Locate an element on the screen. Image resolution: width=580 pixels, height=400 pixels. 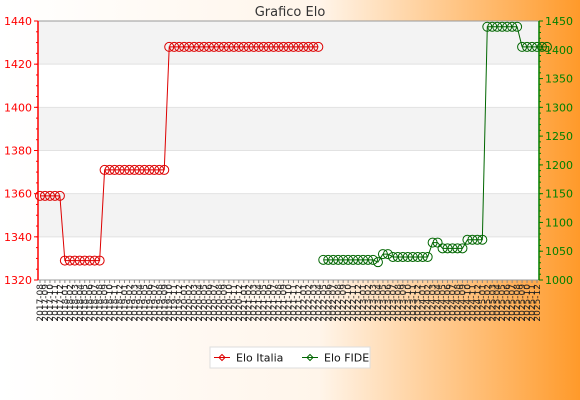
left-tick-label: 1320 is located at coordinates (18, 280).